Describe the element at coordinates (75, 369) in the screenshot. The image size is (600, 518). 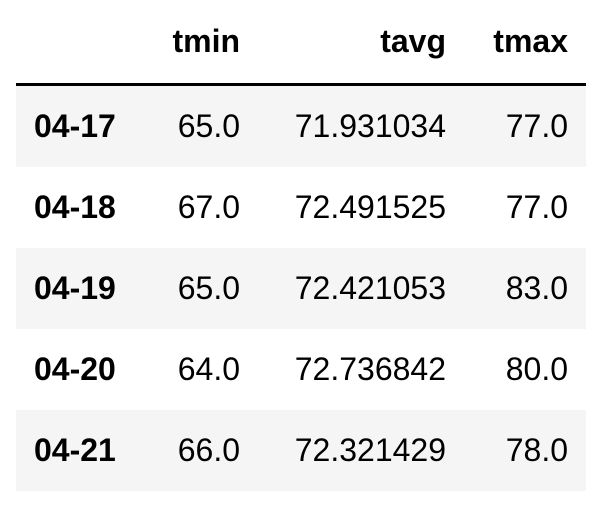
I see `row-index-label: 04-20` at that location.